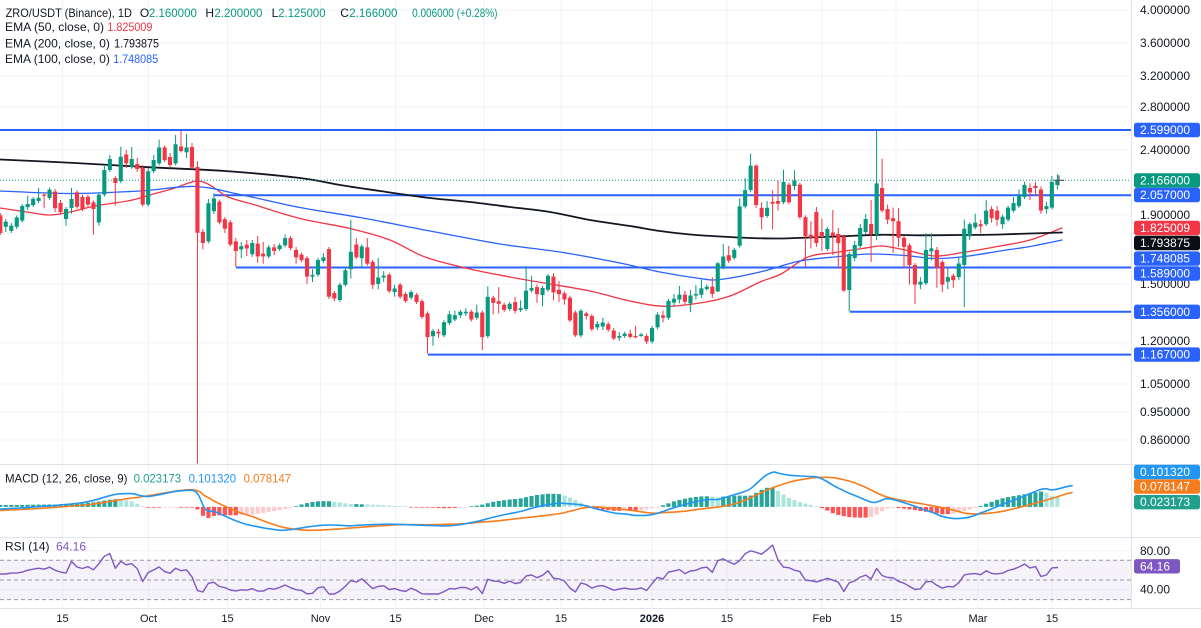 Image resolution: width=1201 pixels, height=628 pixels. What do you see at coordinates (69, 13) in the screenshot?
I see `svg-text: ZRO/USDT (Binance), 1D` at bounding box center [69, 13].